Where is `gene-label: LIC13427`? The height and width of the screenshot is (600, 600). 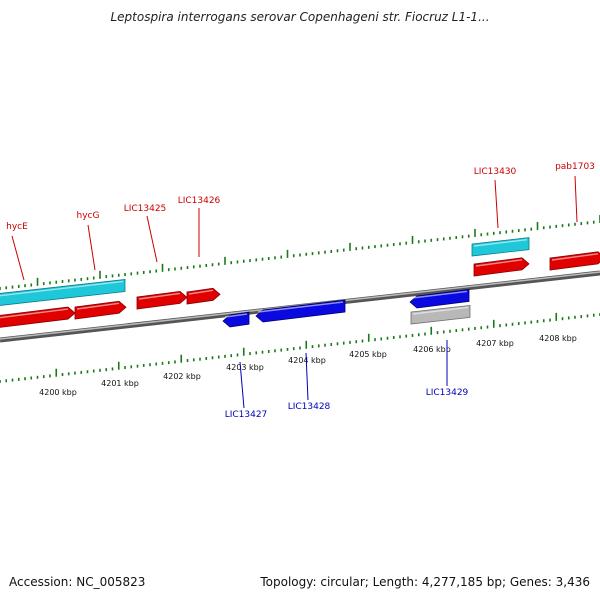 gene-label: LIC13427 is located at coordinates (246, 415).